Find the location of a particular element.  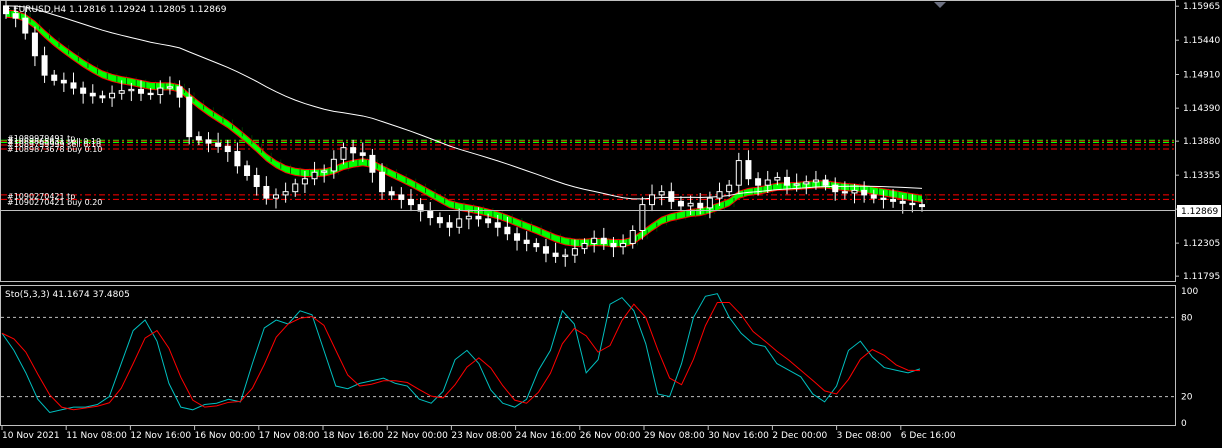

price-tick-label: 1.14390 is located at coordinates (1201, 109).